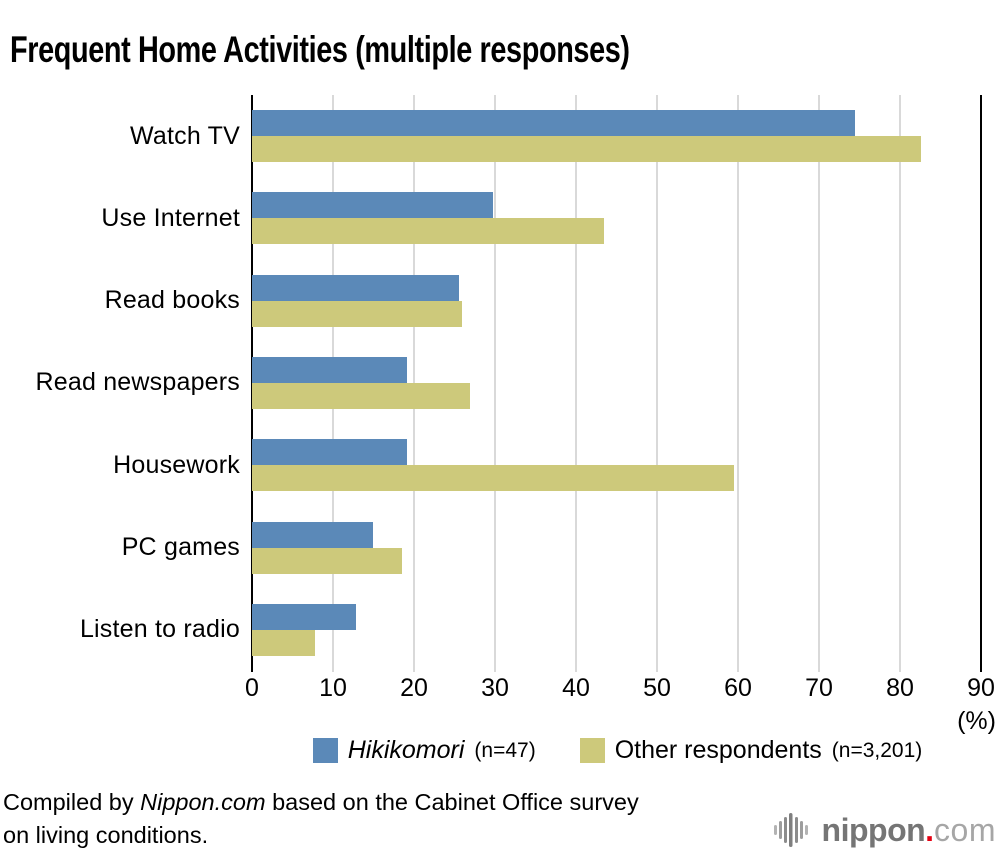  I want to click on x-tick-label: 50, so click(657, 688).